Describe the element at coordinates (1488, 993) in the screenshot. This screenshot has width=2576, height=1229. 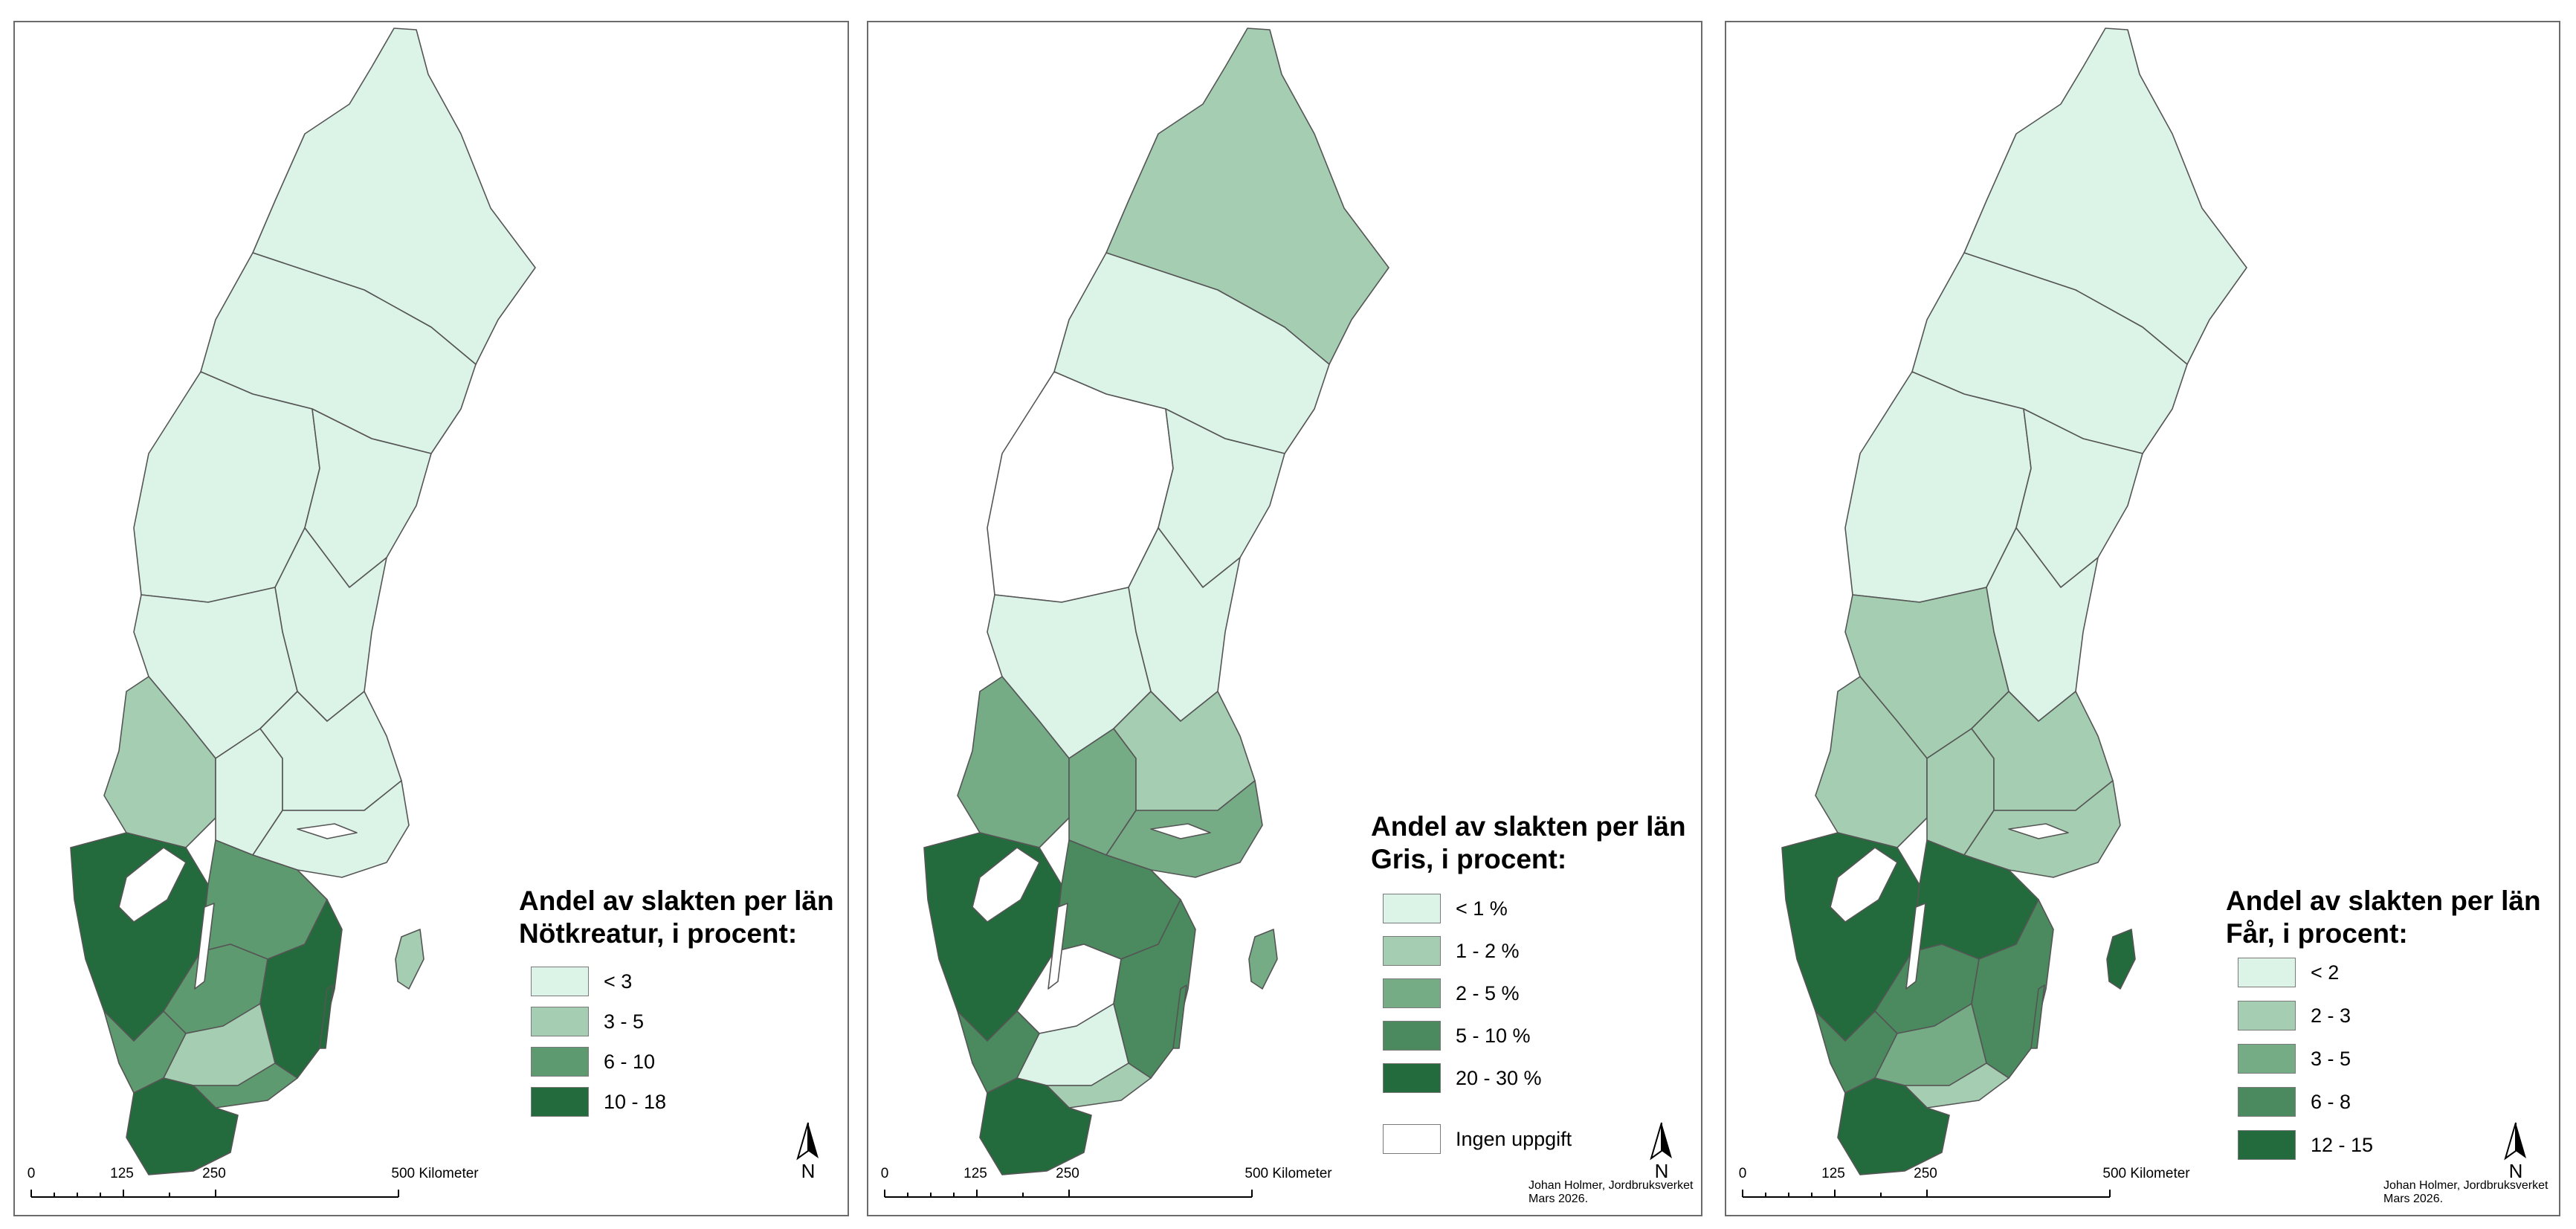
I see `legend-label: 2 - 5 %` at that location.